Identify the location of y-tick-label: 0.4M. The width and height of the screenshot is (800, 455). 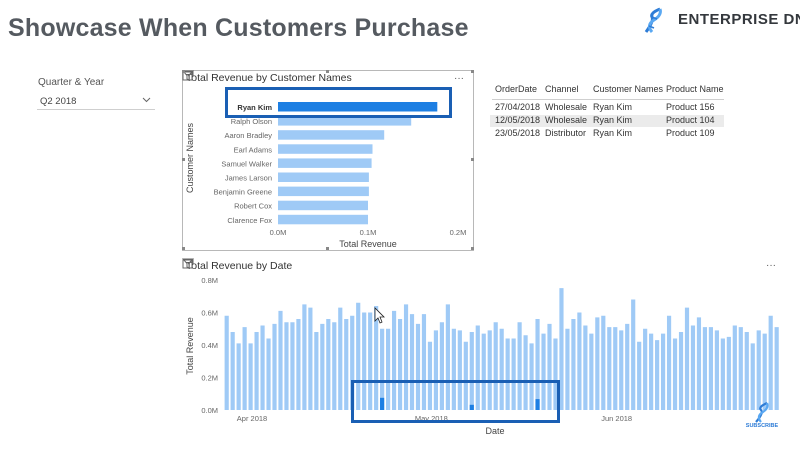
(209, 345).